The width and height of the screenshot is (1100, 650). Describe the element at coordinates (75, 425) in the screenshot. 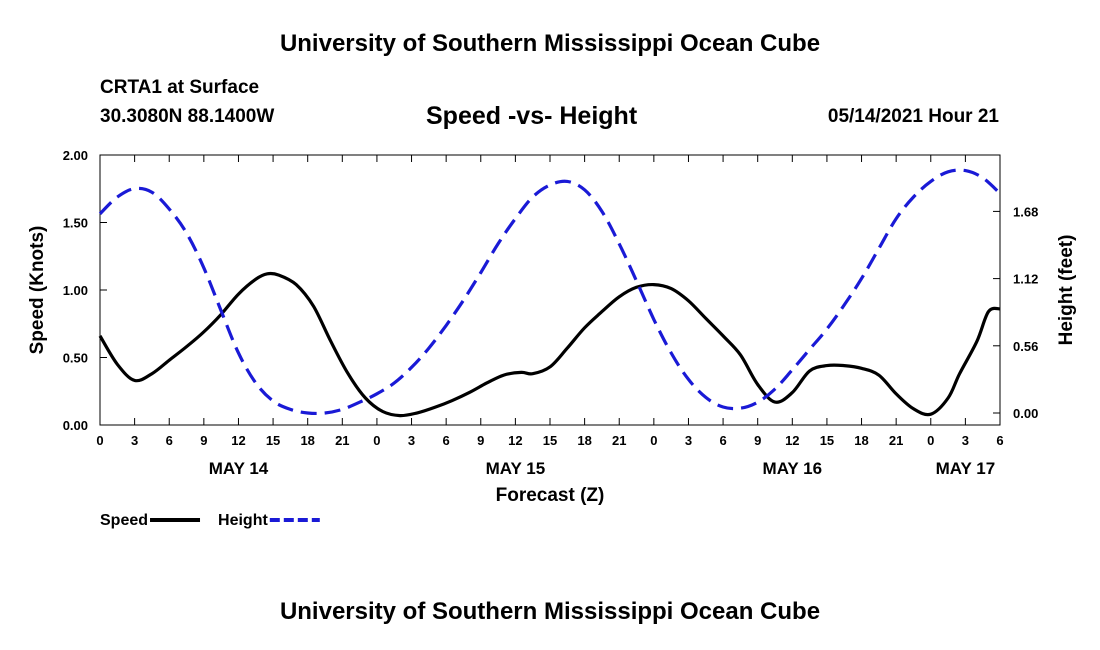

I see `left-y-tick-label: 0.00` at that location.